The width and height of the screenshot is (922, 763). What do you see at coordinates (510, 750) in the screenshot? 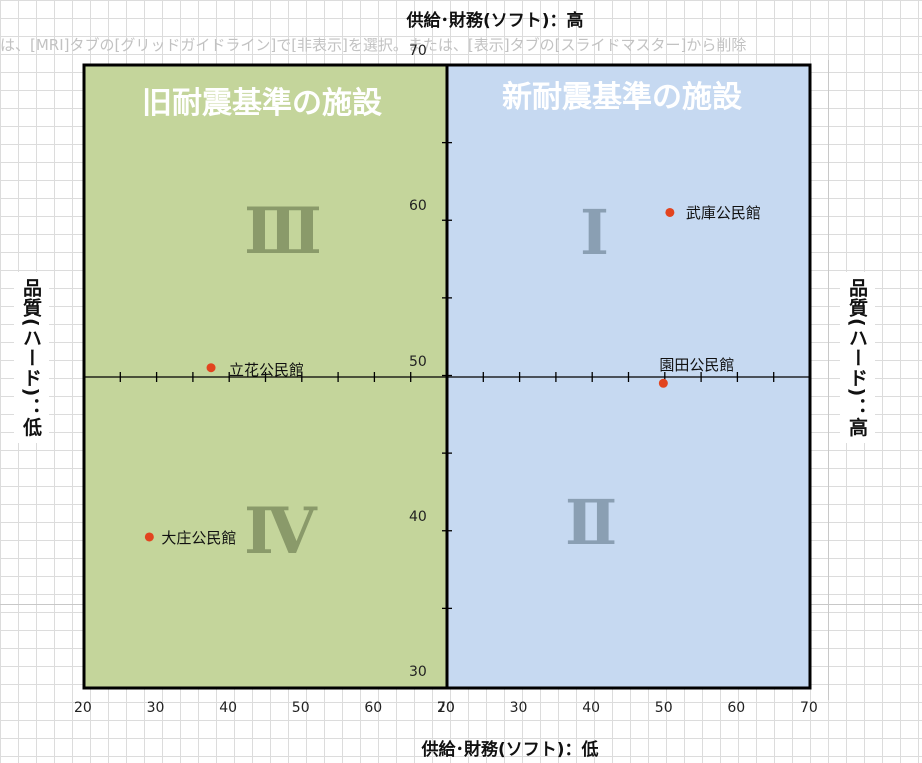
I see `axis-label-bottom: 供給･財務(ソフト)：低` at bounding box center [510, 750].